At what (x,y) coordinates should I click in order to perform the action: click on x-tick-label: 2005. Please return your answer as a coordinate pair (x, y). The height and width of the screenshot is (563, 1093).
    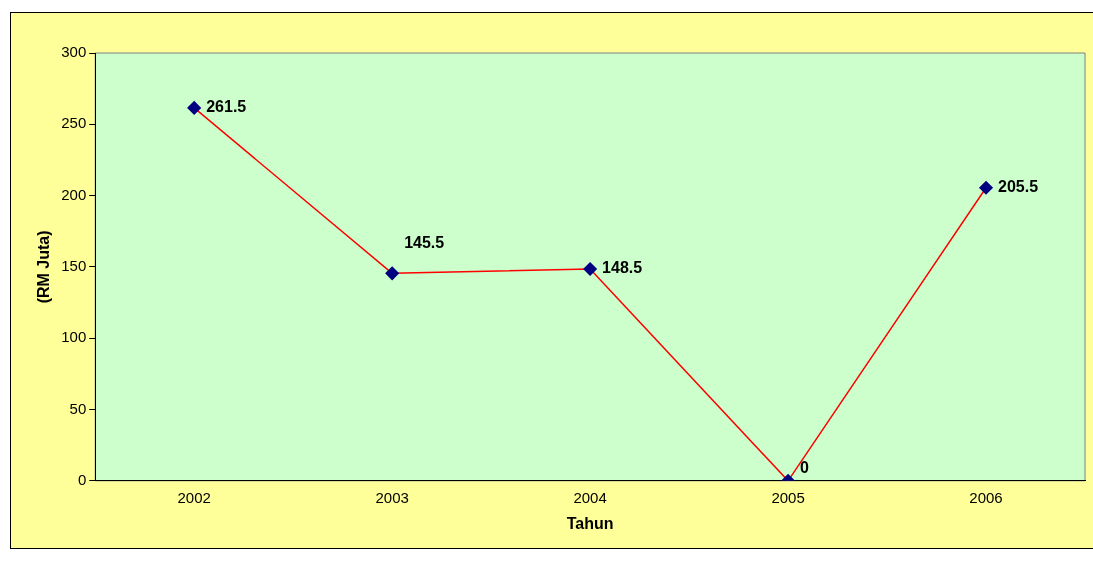
    Looking at the image, I should click on (788, 497).